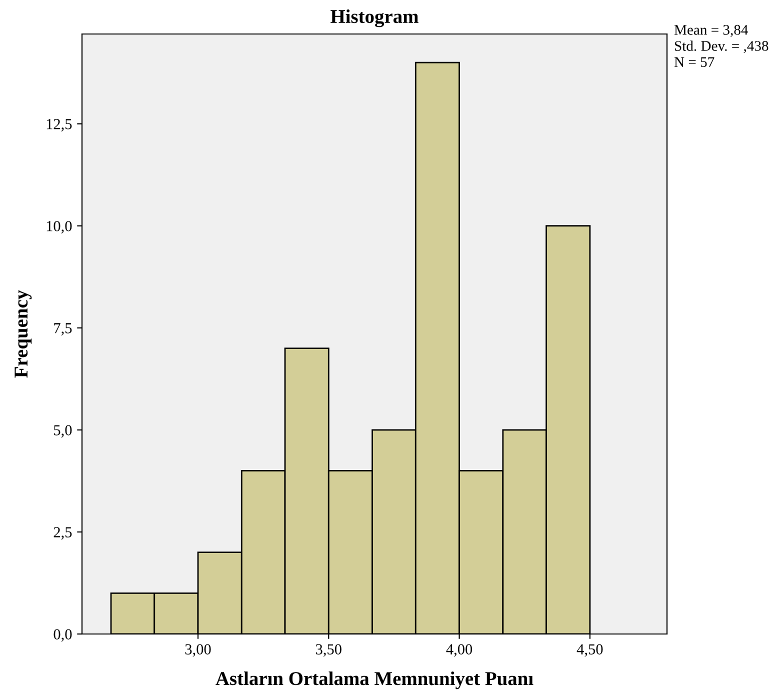  I want to click on x-tick-label: 4,00, so click(459, 650).